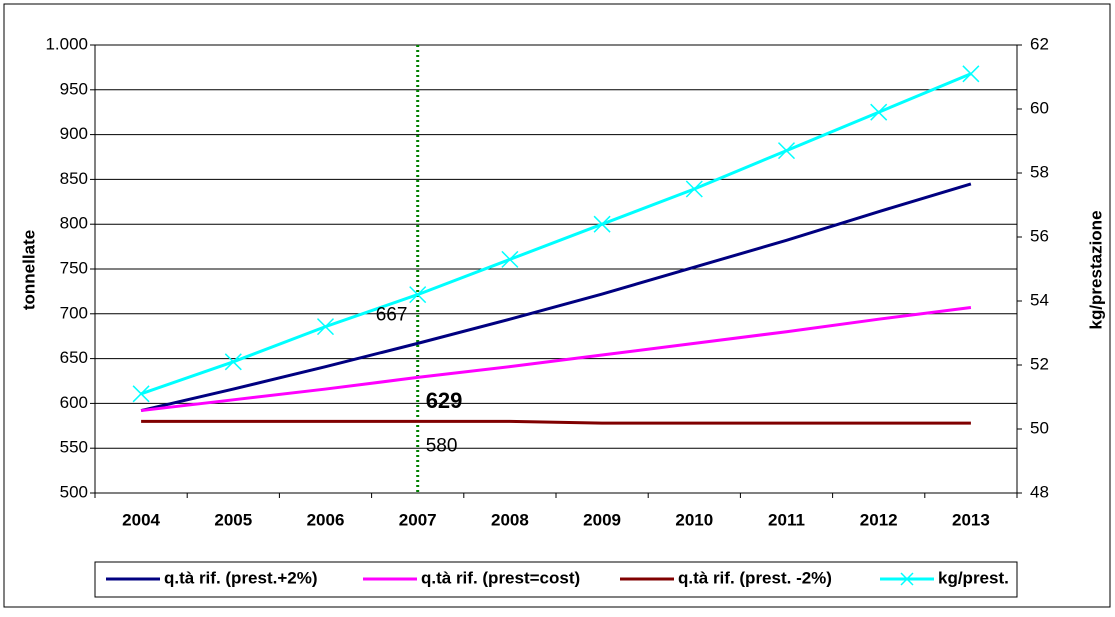  What do you see at coordinates (907, 579) in the screenshot?
I see `legend-marker` at bounding box center [907, 579].